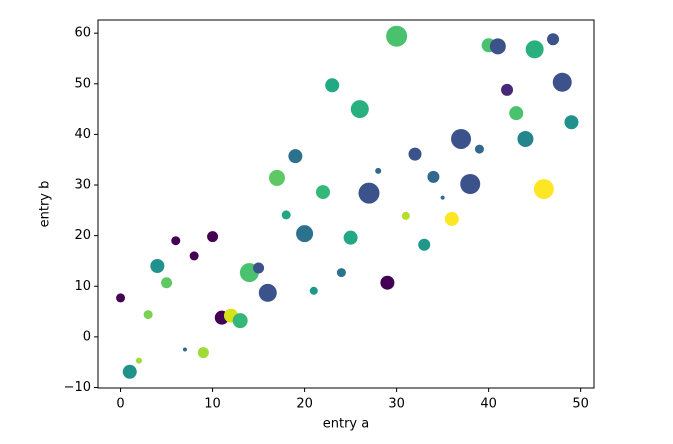 The height and width of the screenshot is (444, 673). Describe the element at coordinates (82, 185) in the screenshot. I see `y-tick-label: 30` at that location.